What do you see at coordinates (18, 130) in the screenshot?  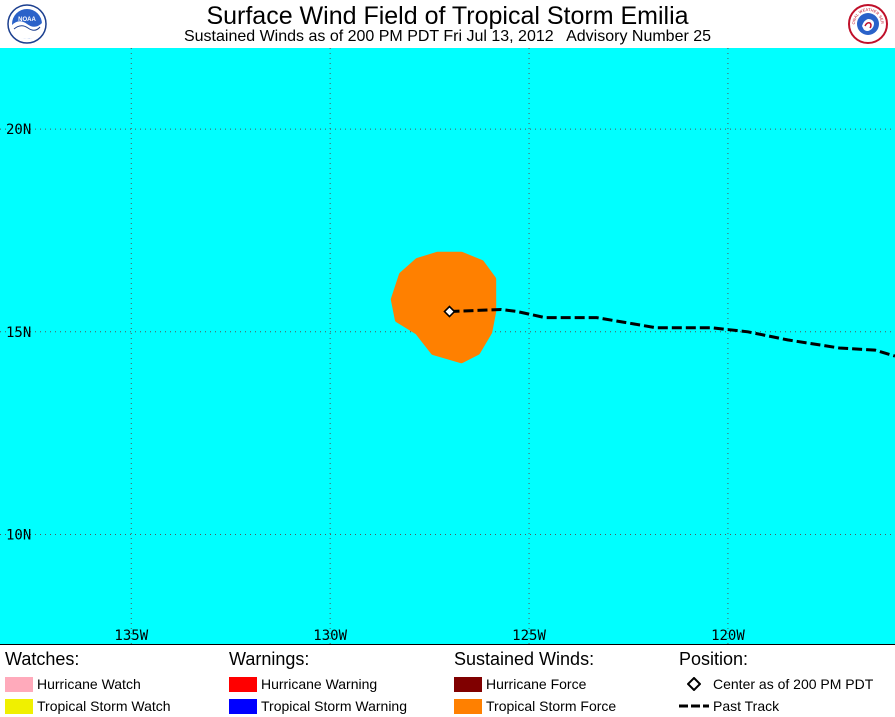 I see `lat-label: 20N` at bounding box center [18, 130].